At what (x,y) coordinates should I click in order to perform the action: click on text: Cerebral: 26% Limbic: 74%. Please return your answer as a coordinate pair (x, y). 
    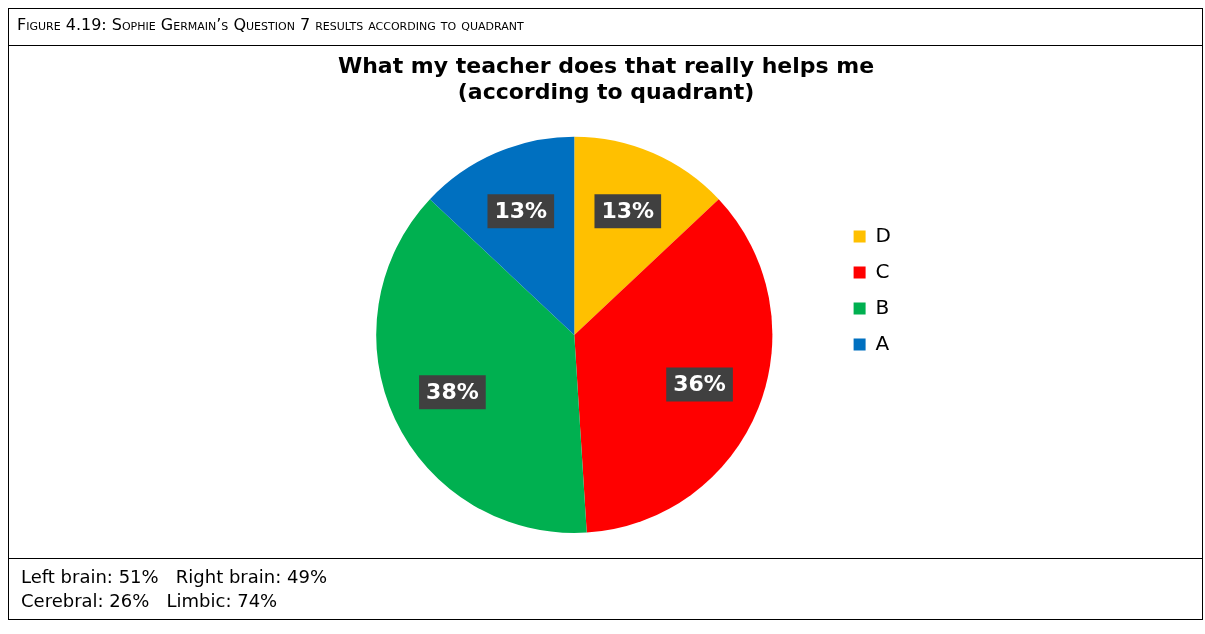
    Looking at the image, I should click on (150, 601).